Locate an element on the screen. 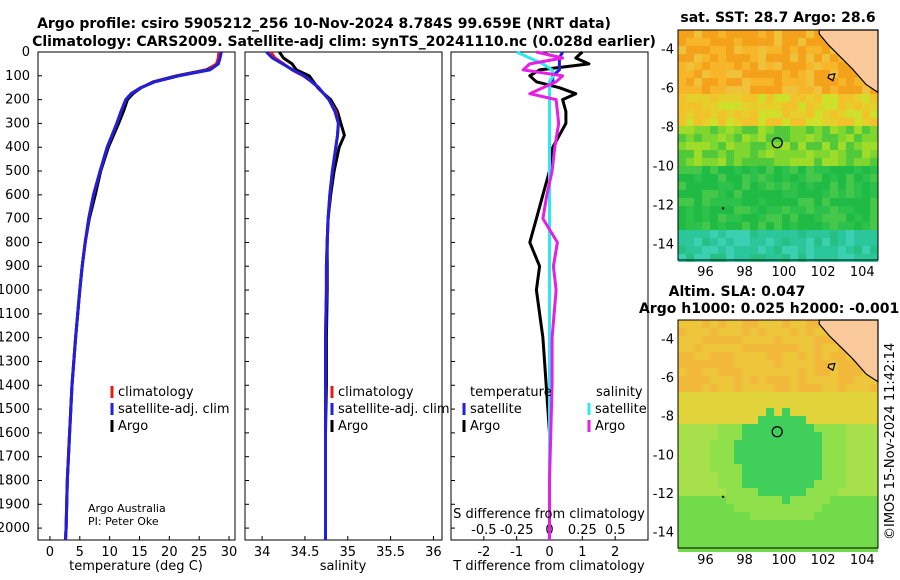  sst-map-title: sat. SST: 28.7 Argo: 28.6 is located at coordinates (777, 18).